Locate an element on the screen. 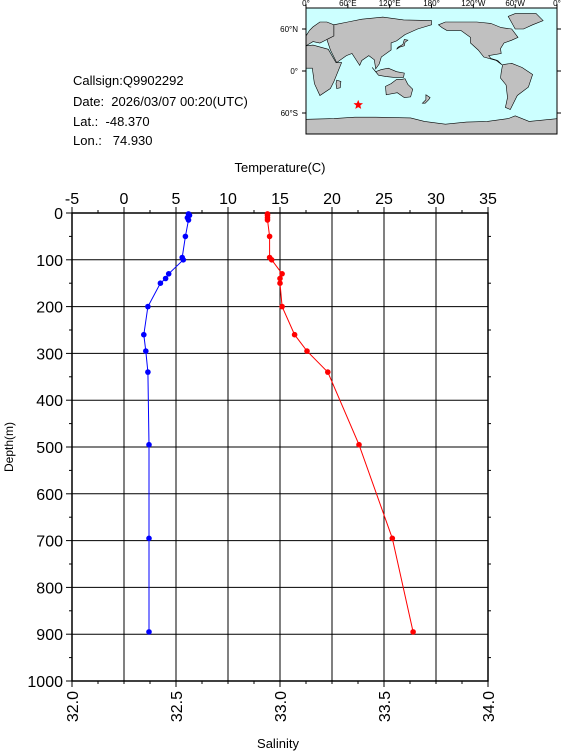  depth-tick-label: 700 is located at coordinates (49, 542).